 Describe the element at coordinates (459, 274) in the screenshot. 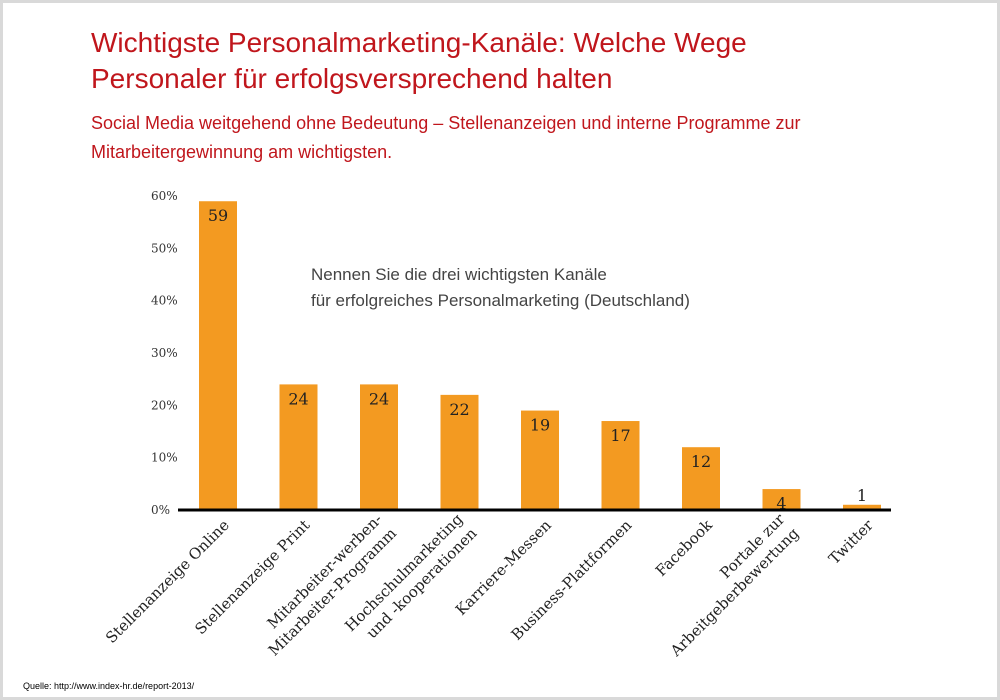

I see `chart-annotation: Nennen Sie die drei wichtigsten Kanäle` at that location.